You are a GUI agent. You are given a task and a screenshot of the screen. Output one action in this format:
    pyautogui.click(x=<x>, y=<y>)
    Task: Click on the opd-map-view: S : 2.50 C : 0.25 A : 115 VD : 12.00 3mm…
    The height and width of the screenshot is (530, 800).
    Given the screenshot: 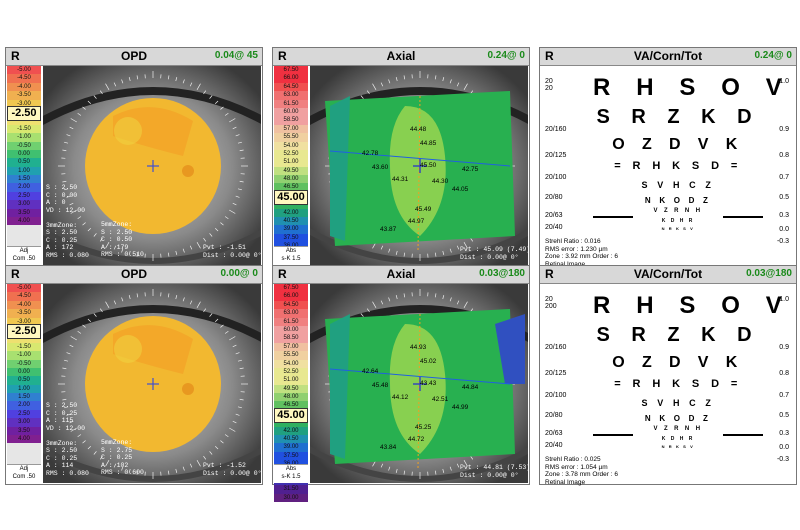 What is the action you would take?
    pyautogui.click(x=152, y=383)
    